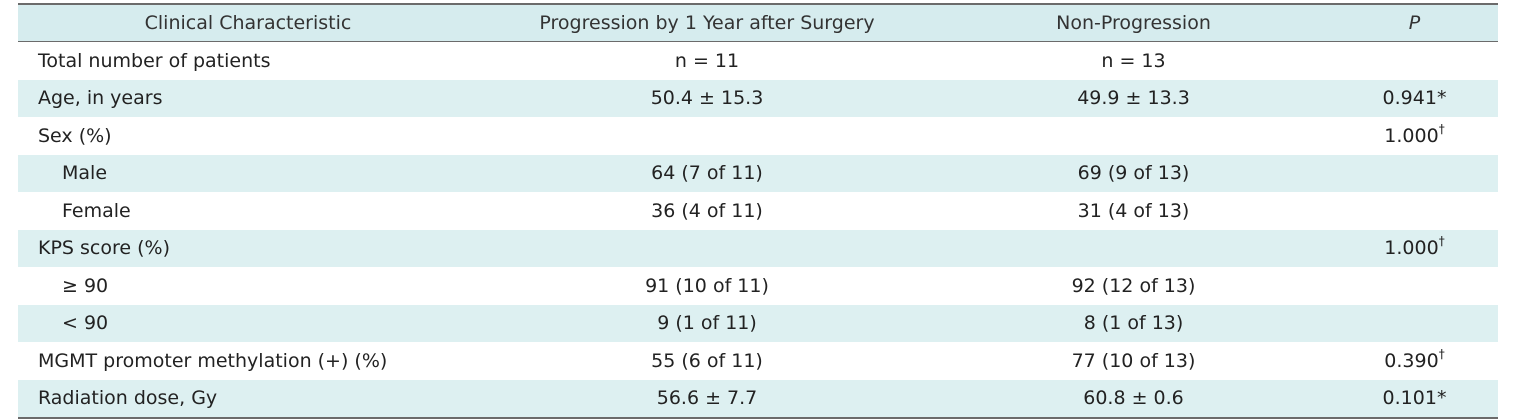  Describe the element at coordinates (85, 285) in the screenshot. I see `row-label: ≥ 90` at that location.